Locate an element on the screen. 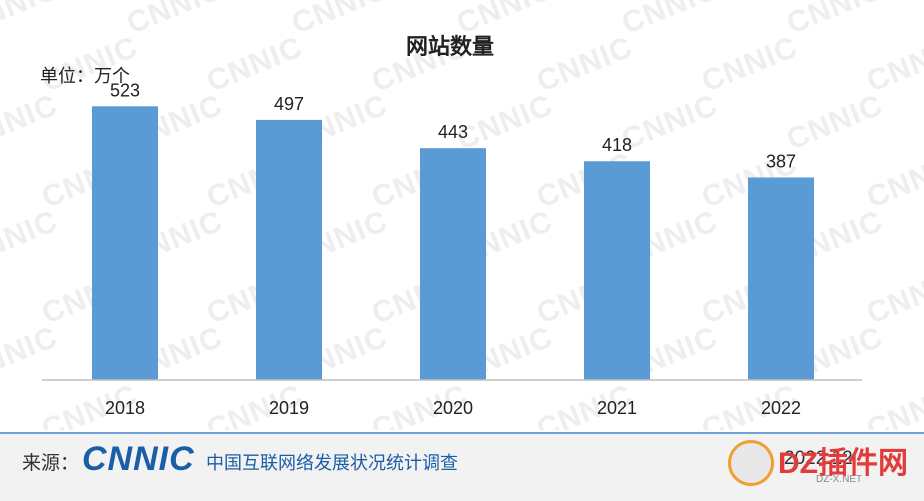 The width and height of the screenshot is (924, 501). bar-2018 is located at coordinates (125, 243).